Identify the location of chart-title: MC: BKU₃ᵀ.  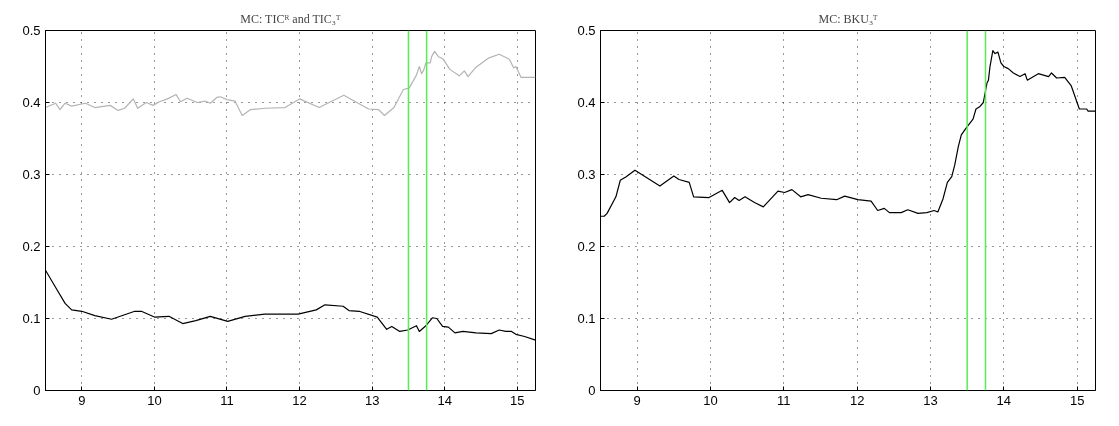
(848, 18).